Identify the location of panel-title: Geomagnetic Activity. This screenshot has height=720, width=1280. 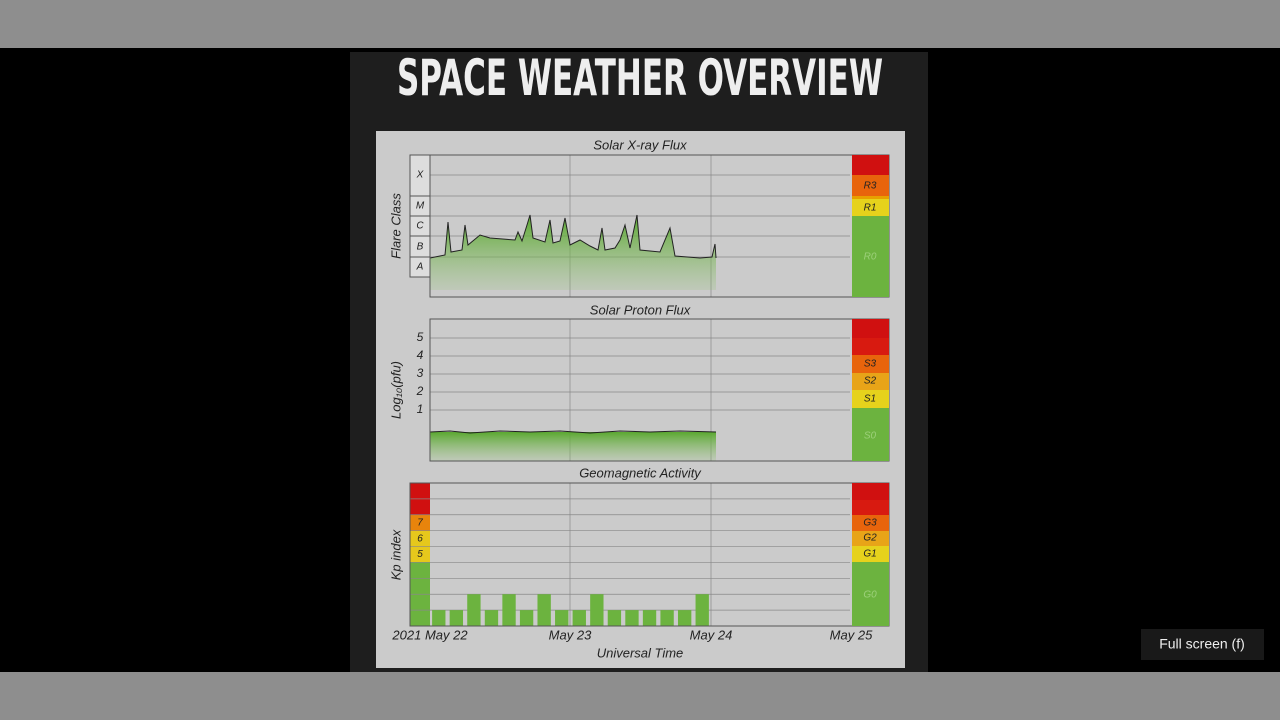
(640, 472).